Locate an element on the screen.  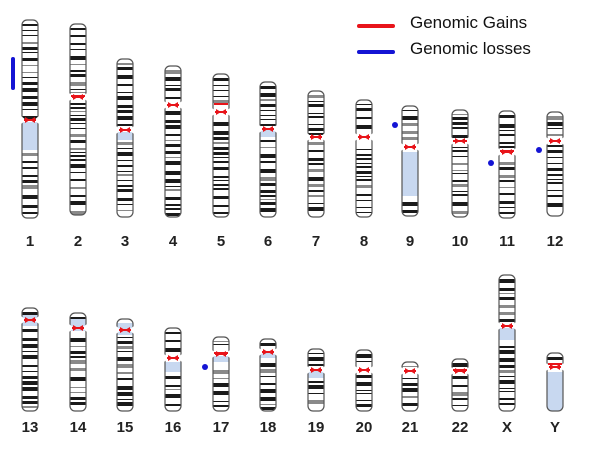
chromosome-label-7: 7 is located at coordinates (316, 241).